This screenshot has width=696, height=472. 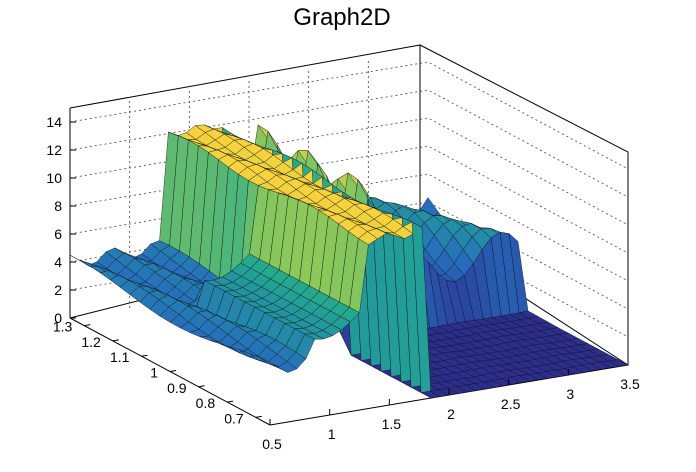 I want to click on z-tick-label: 14, so click(x=54, y=122).